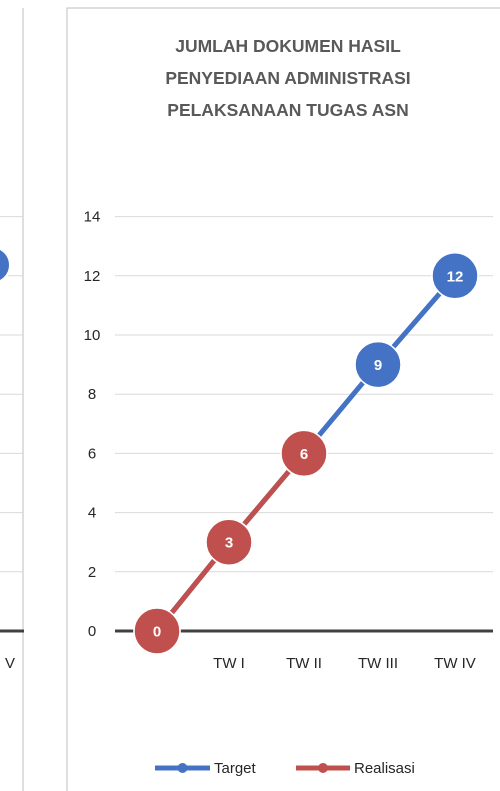  I want to click on y-tick-label: 8, so click(92, 394).